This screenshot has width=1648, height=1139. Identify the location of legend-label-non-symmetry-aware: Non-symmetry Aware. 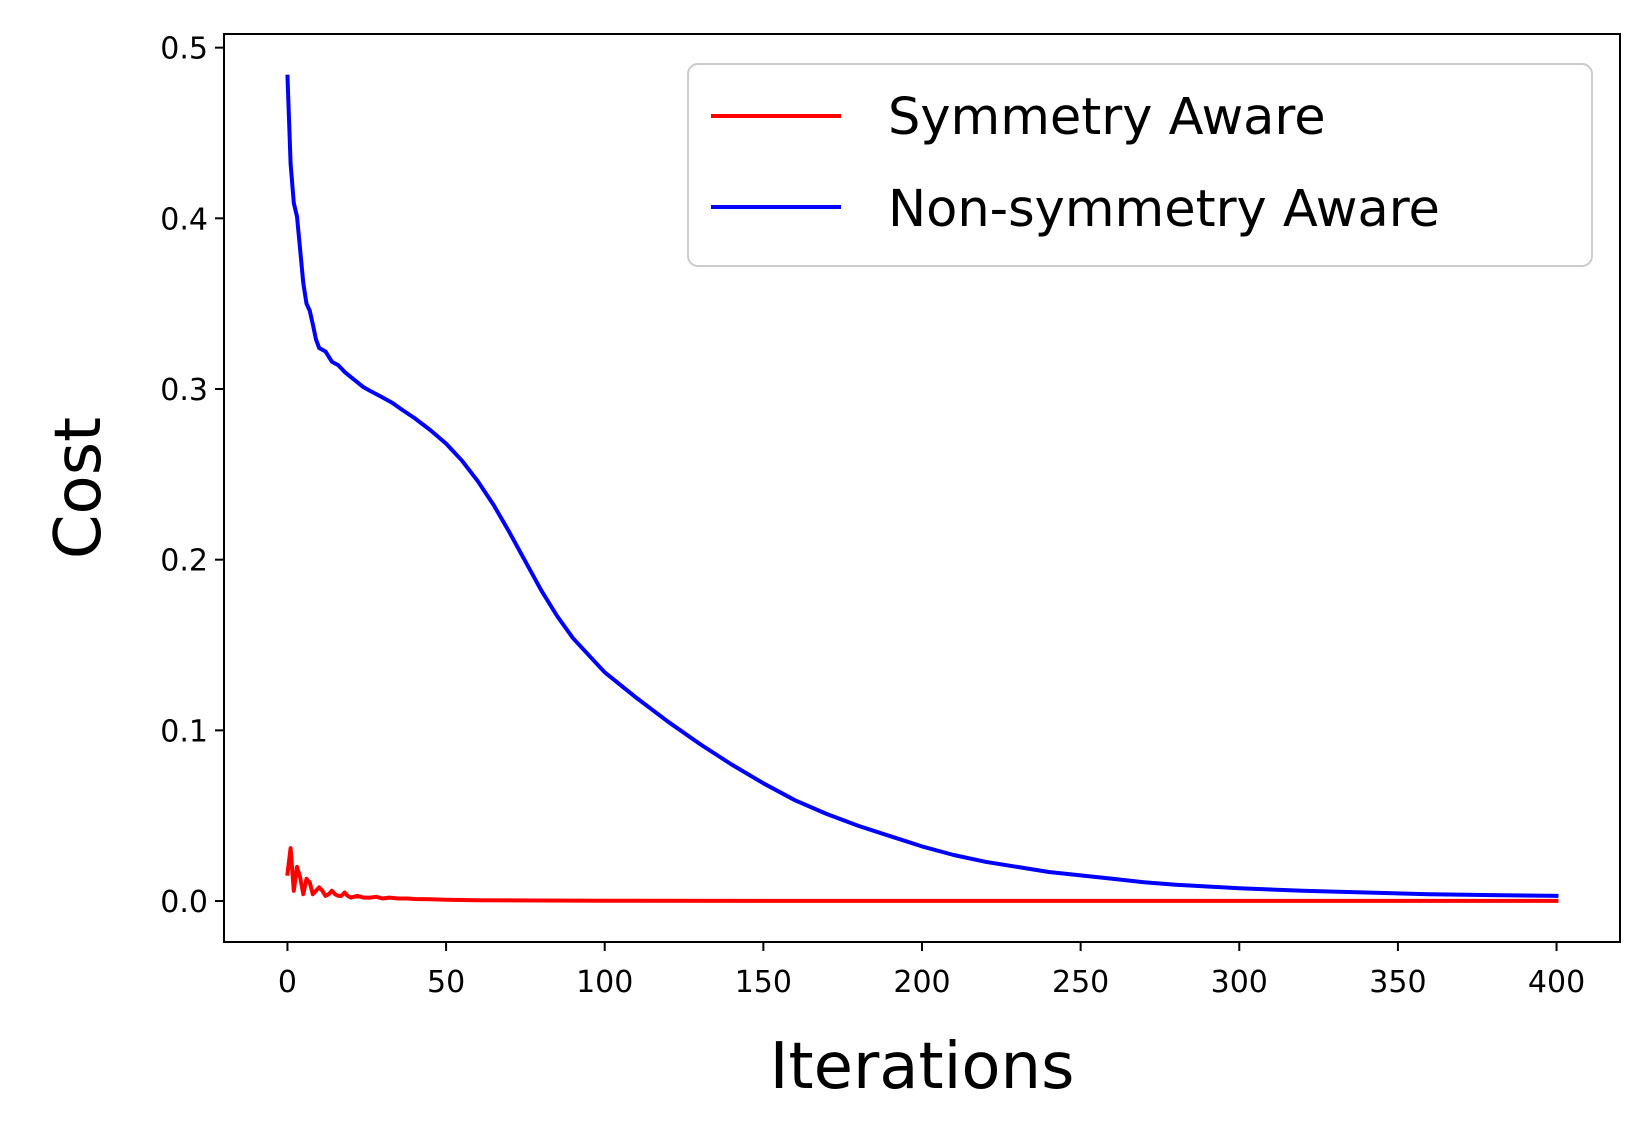
(1164, 209).